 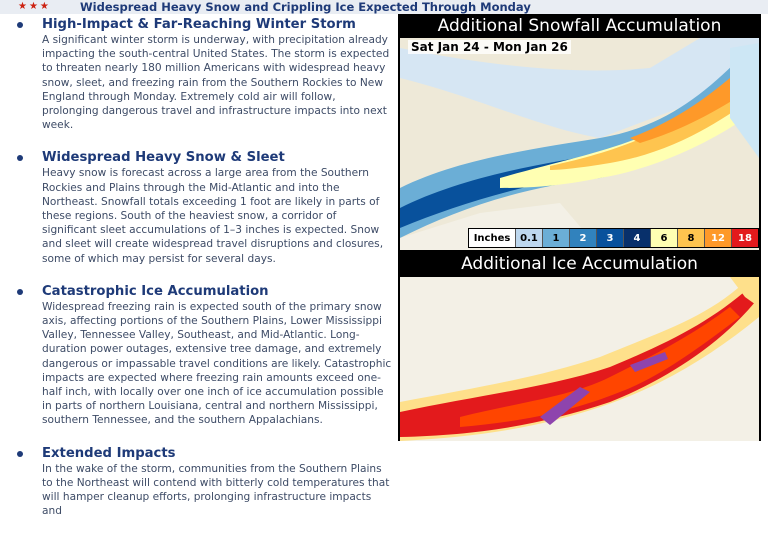 What do you see at coordinates (492, 238) in the screenshot?
I see `legend-unit-label: Inches` at bounding box center [492, 238].